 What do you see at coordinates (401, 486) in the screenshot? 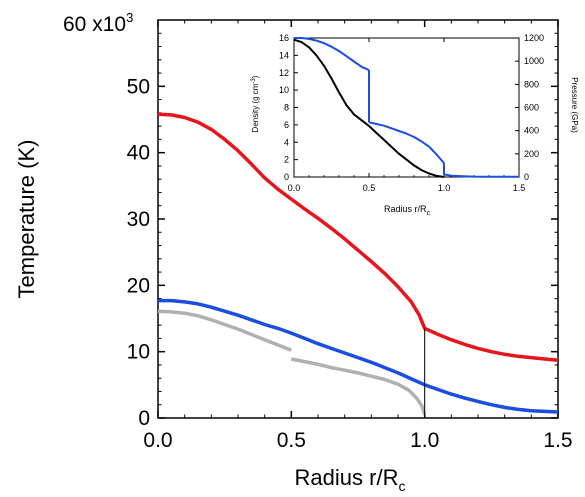
I see `x-axis-label-sub: c` at bounding box center [401, 486].